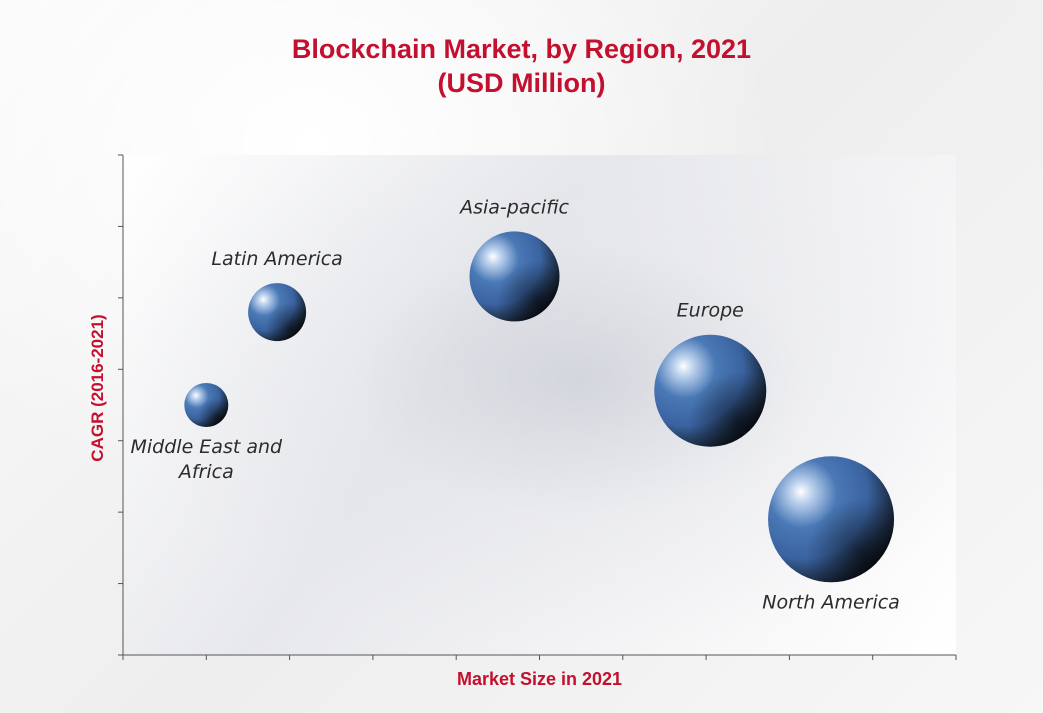  I want to click on chart-title-line-2: (USD Million), so click(521, 83).